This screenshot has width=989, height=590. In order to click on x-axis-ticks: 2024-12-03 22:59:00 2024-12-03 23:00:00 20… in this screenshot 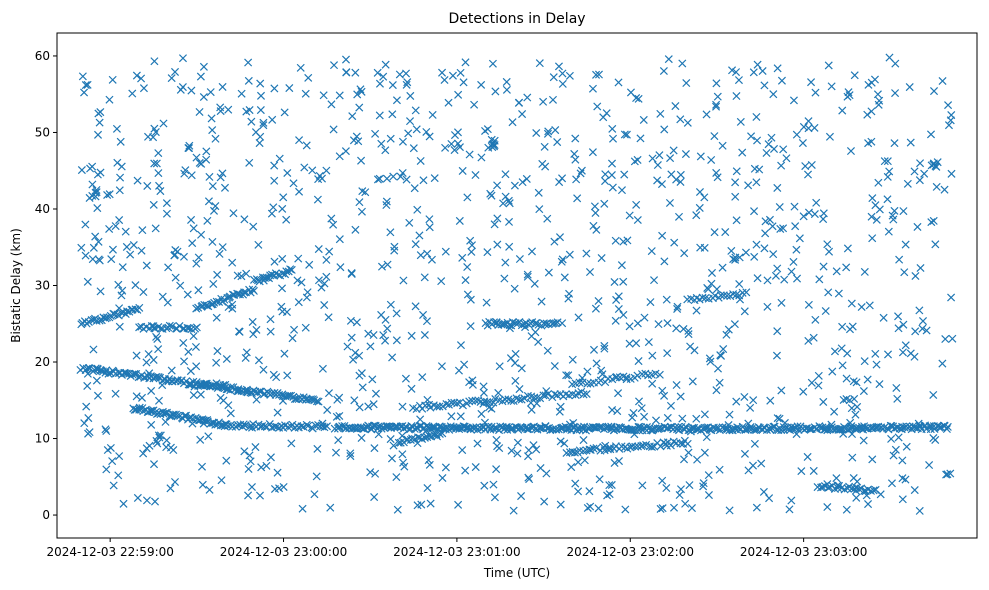, I will do `click(456, 548)`.